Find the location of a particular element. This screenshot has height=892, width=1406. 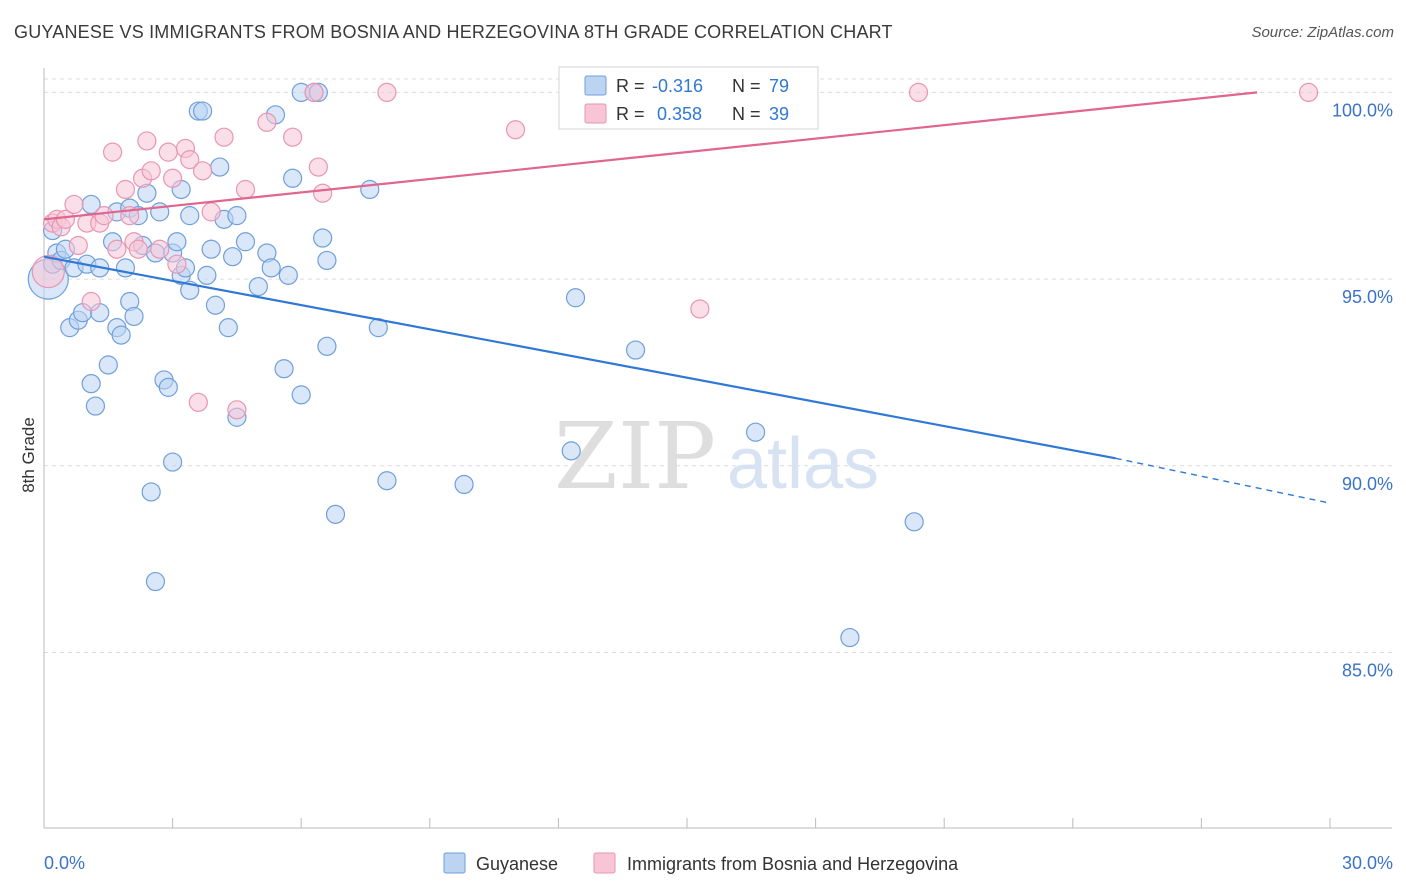

legend-n-label-2: N = is located at coordinates (746, 114).